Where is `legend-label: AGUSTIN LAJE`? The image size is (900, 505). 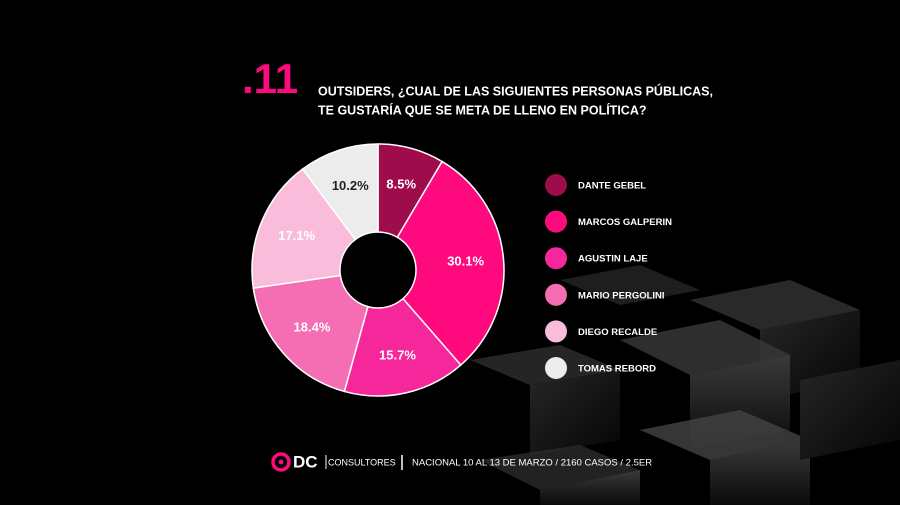 legend-label: AGUSTIN LAJE is located at coordinates (613, 259).